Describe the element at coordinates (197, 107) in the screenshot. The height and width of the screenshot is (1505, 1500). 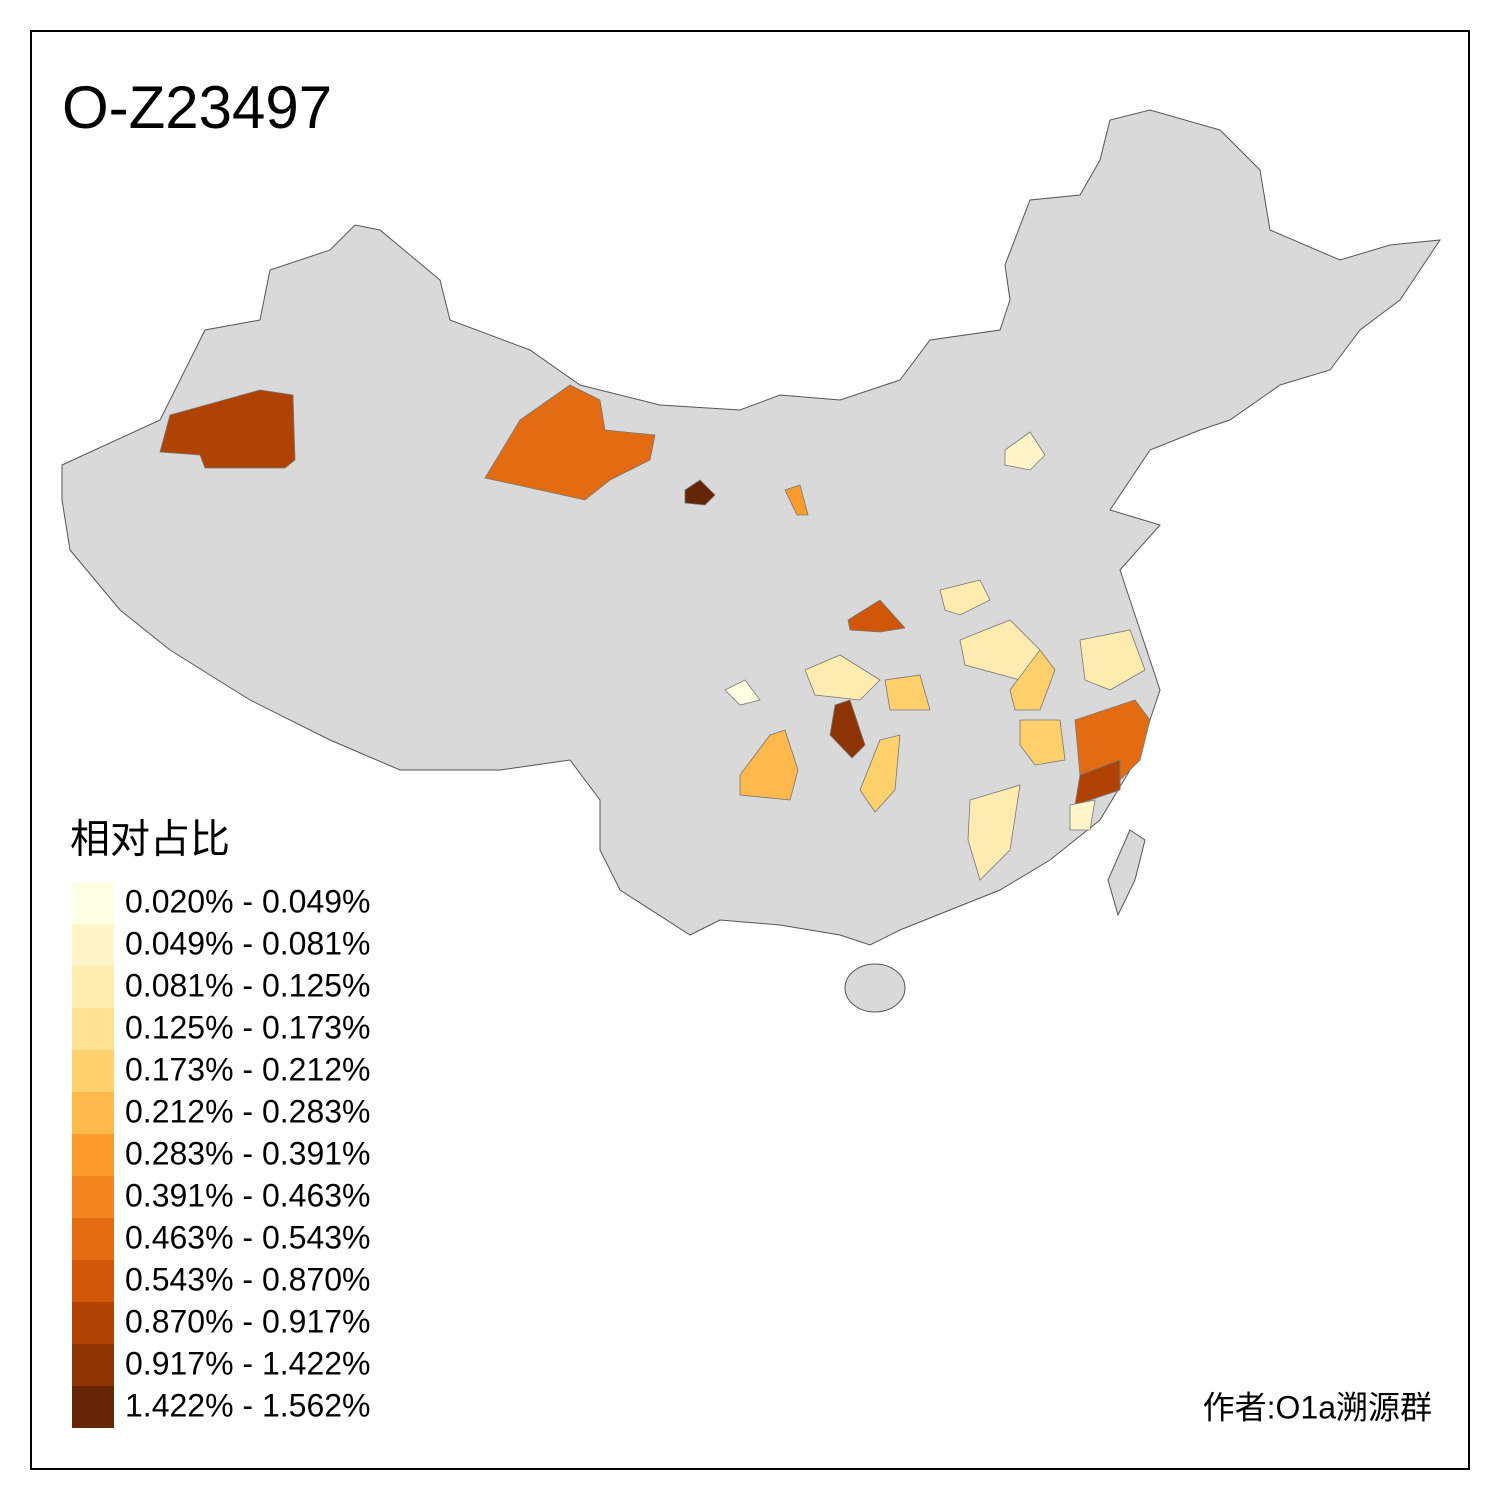
I see `map-title: O-Z23497` at that location.